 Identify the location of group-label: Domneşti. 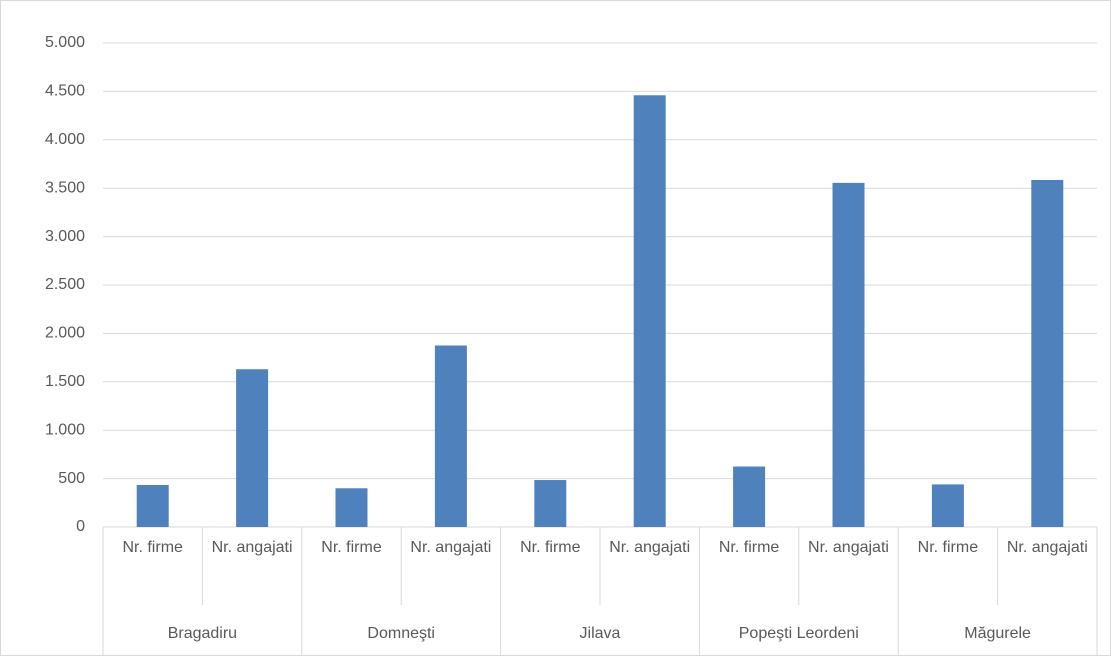
(401, 633).